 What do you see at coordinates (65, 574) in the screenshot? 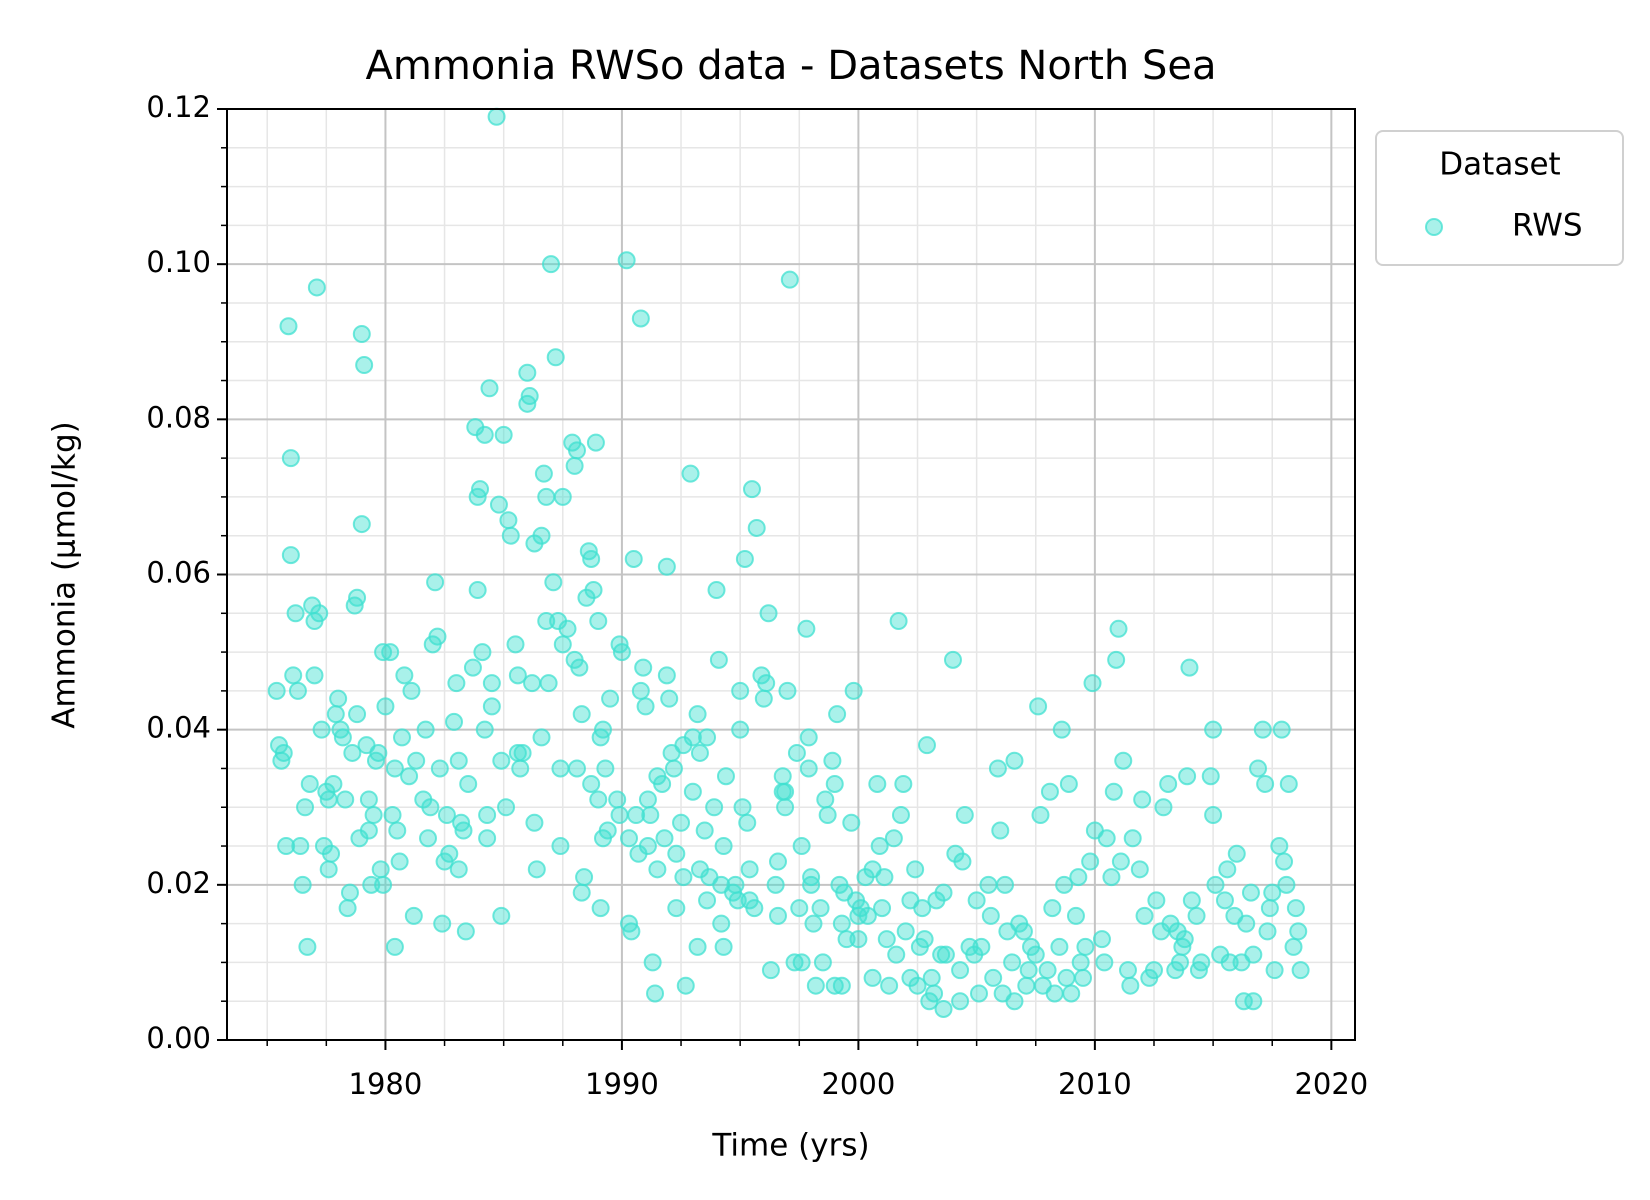
I see `y-axis-label: Ammonia (µmol/kg)` at bounding box center [65, 574].